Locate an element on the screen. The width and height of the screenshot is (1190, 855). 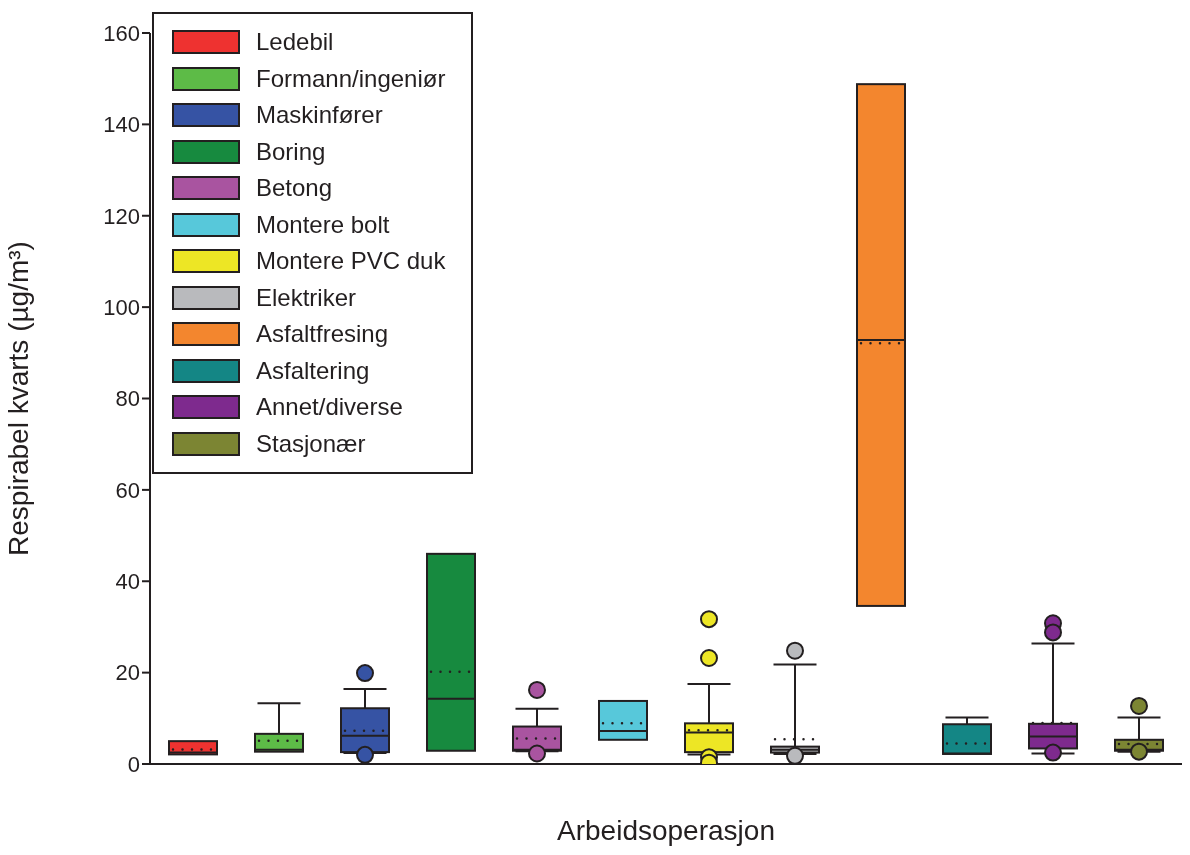
legend-label: Elektriker is located at coordinates (306, 297).